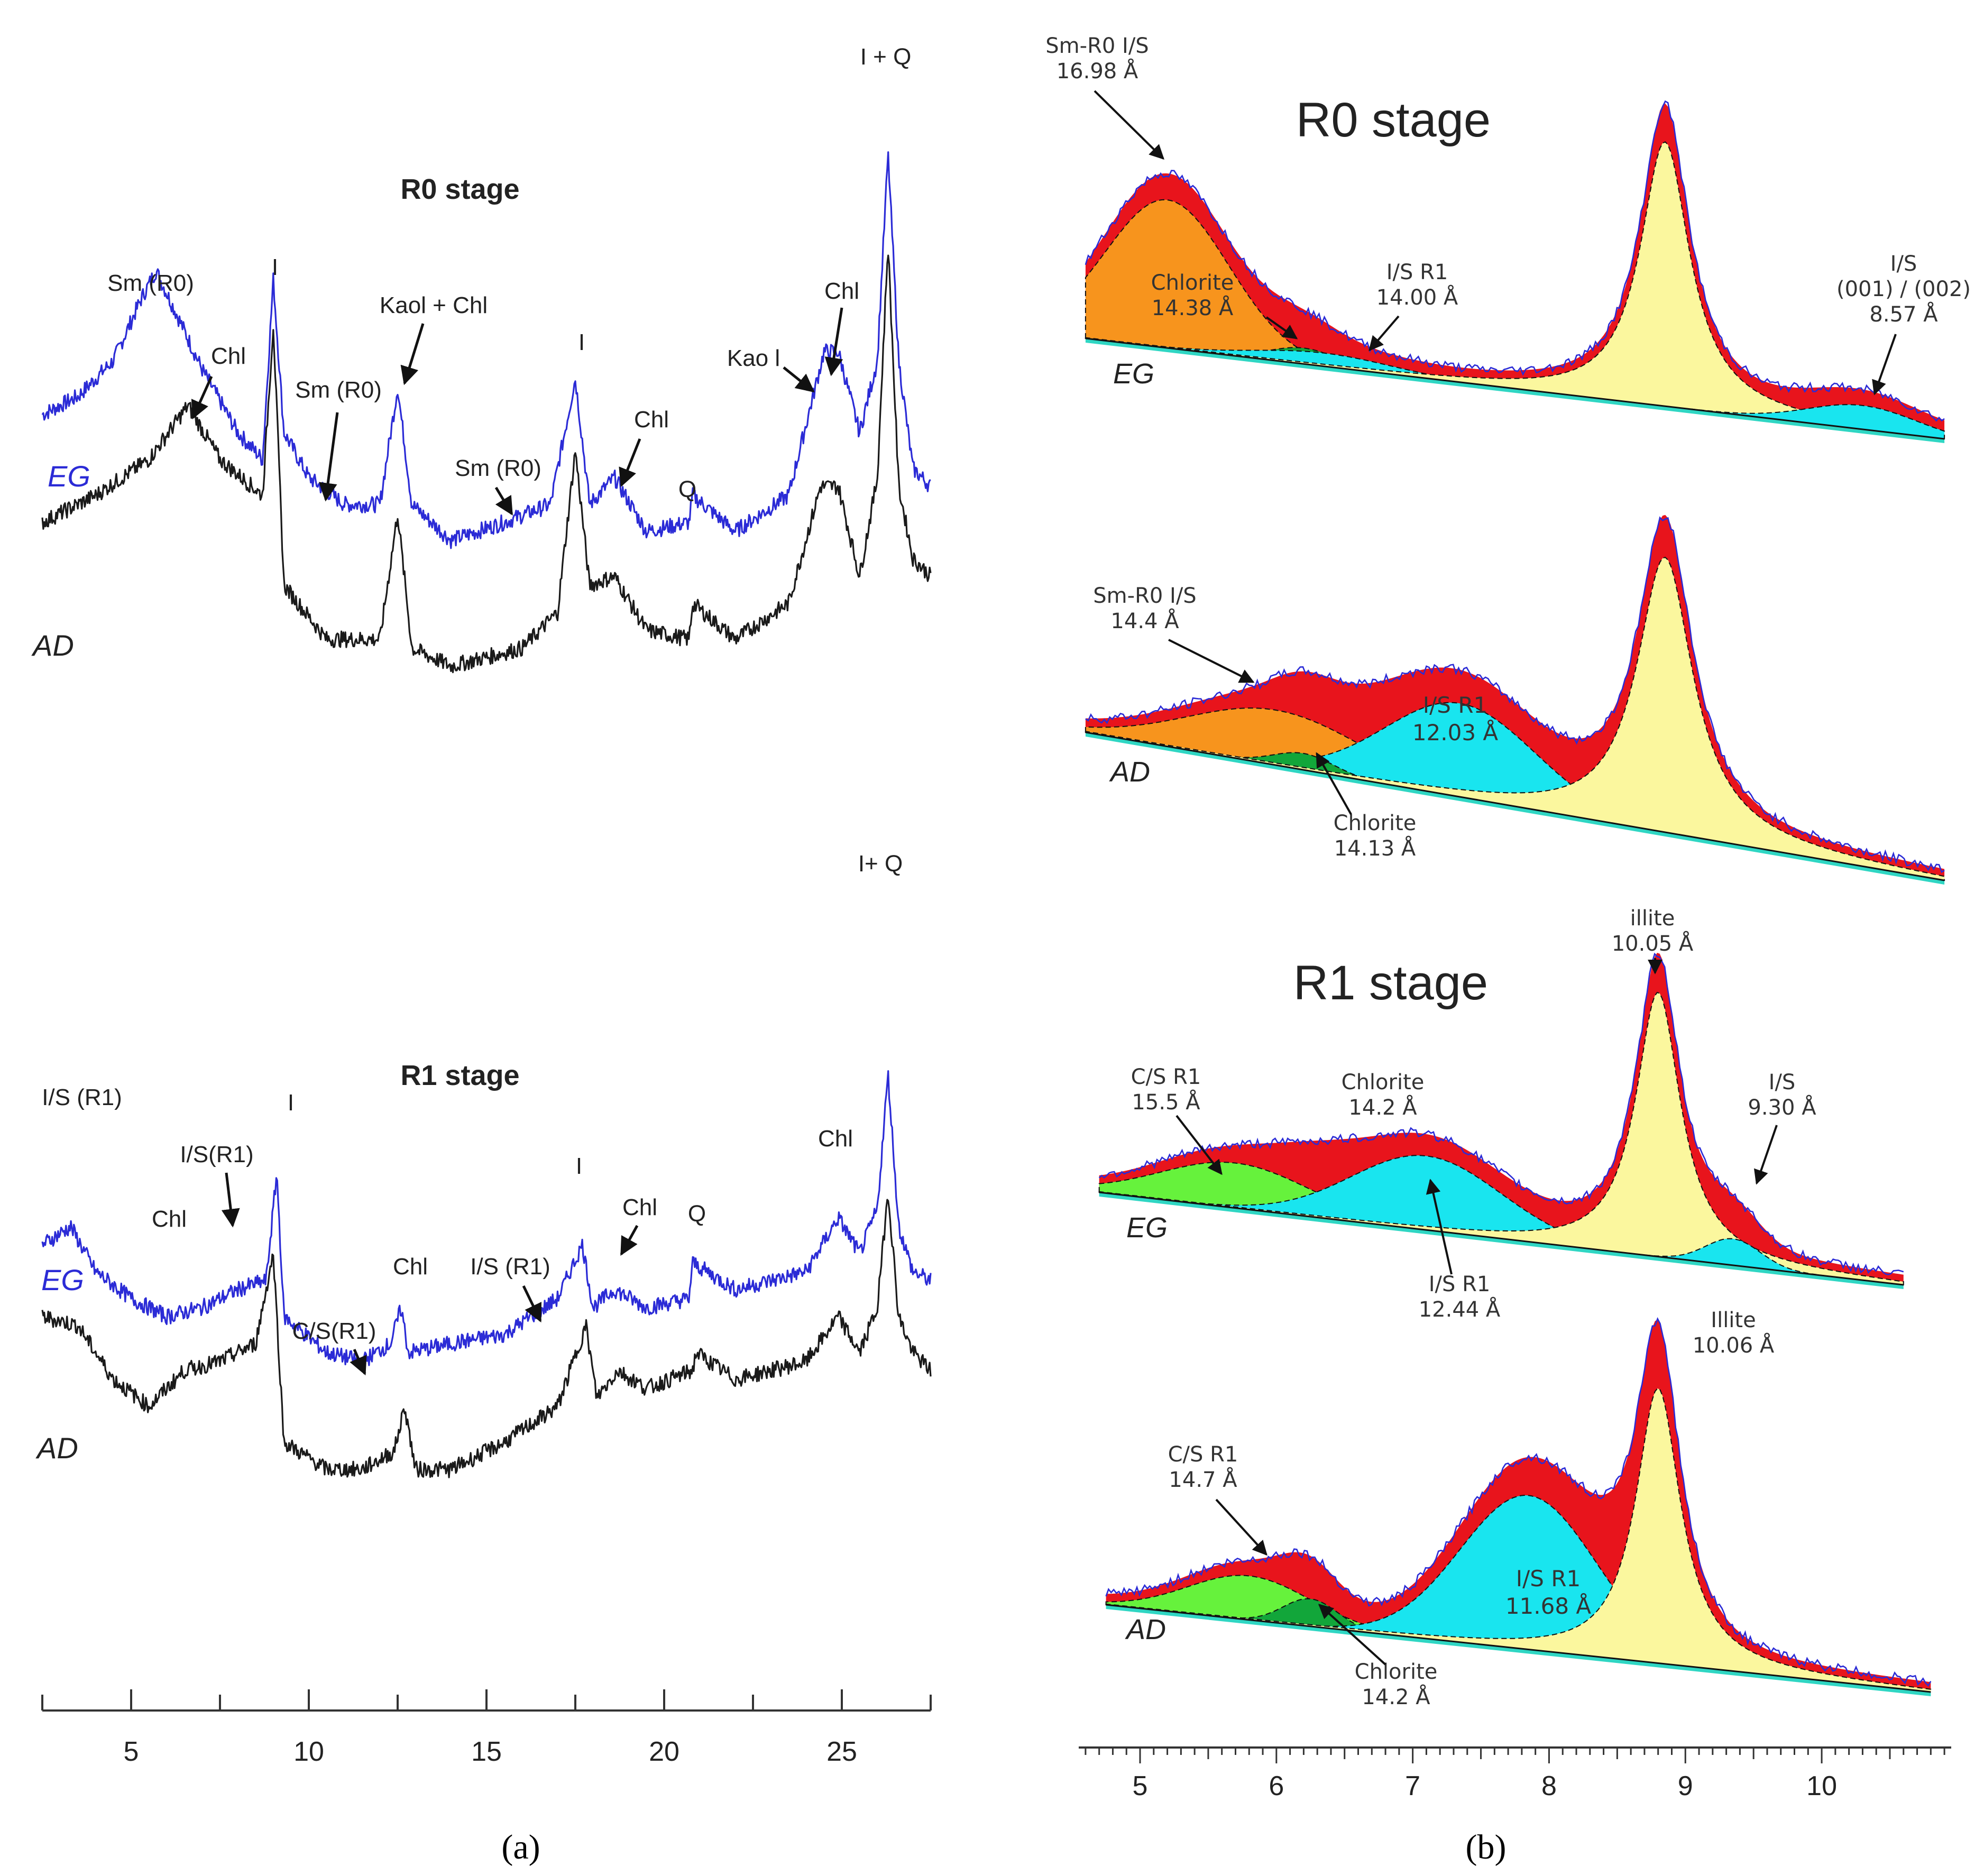  Describe the element at coordinates (1903, 289) in the screenshot. I see `b-r0eg-ann-7: (001) / (002)` at that location.